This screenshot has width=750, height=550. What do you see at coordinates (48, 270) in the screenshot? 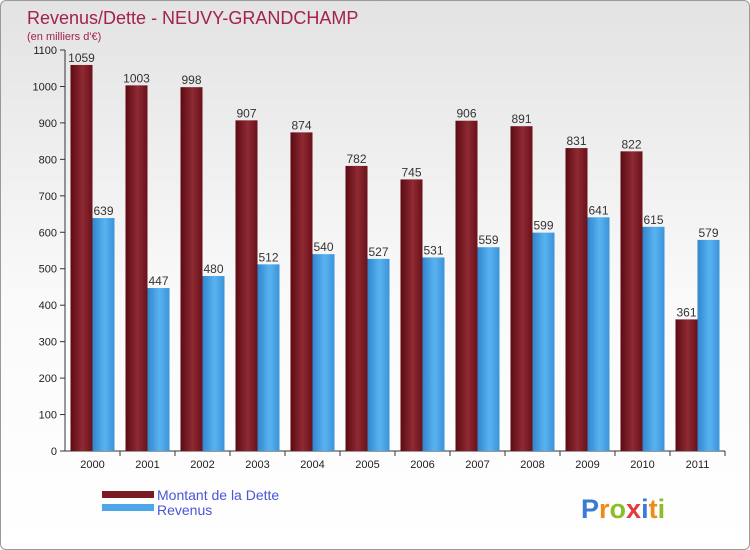
I see `y-tick-label: 500` at bounding box center [48, 270].